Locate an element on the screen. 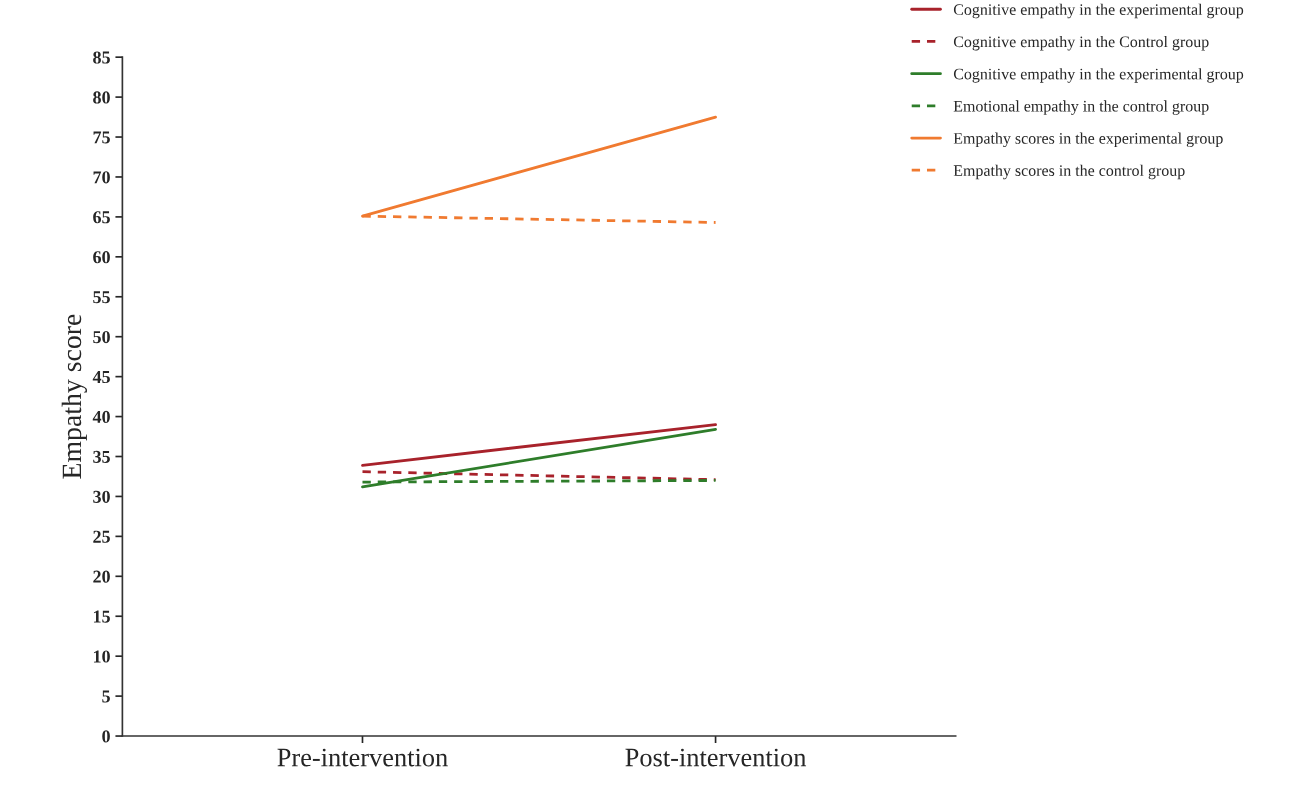 The height and width of the screenshot is (794, 1302). y-tick-label: 70 is located at coordinates (101, 177).